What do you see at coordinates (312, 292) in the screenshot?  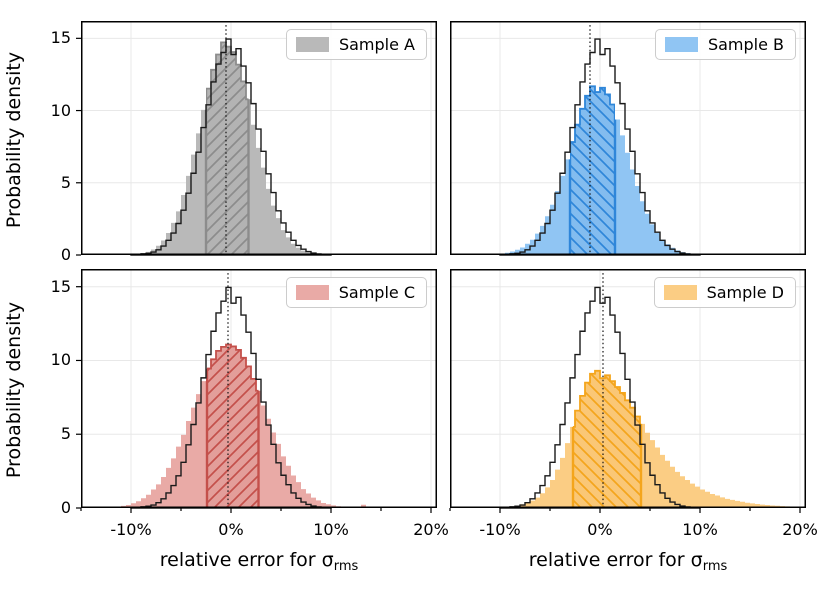 I see `legend-patch-sample-c` at bounding box center [312, 292].